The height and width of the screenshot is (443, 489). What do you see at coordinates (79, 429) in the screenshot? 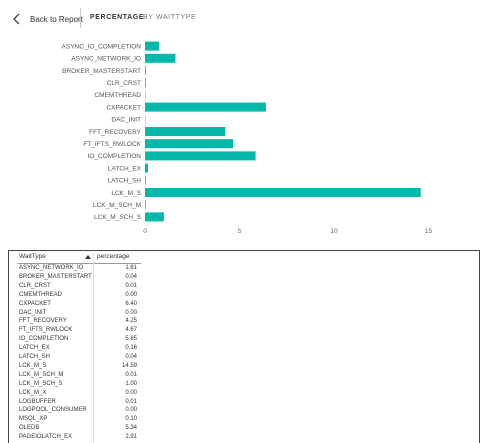
I see `table-row: OLEDB 5.34` at bounding box center [79, 429].